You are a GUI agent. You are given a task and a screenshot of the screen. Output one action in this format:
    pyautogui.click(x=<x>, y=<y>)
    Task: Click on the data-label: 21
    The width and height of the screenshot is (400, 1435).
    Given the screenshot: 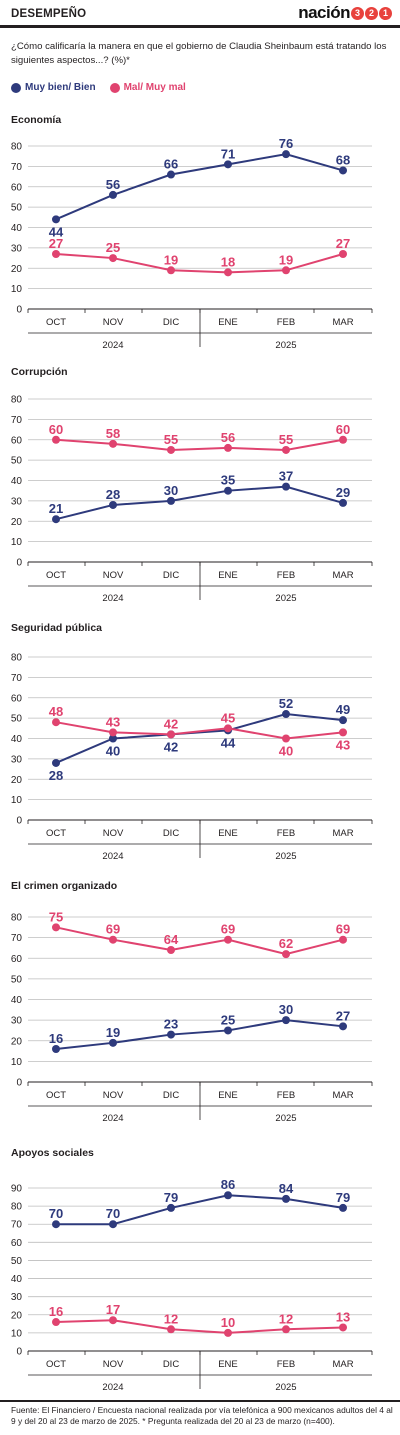 What is the action you would take?
    pyautogui.click(x=56, y=508)
    